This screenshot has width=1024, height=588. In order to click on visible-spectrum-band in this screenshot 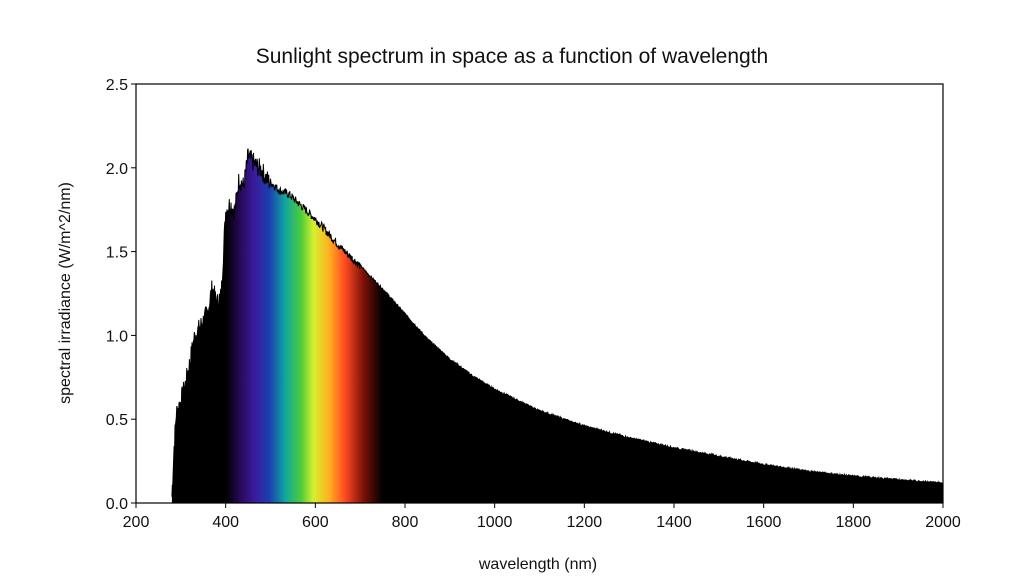, I will do `click(304, 325)`.